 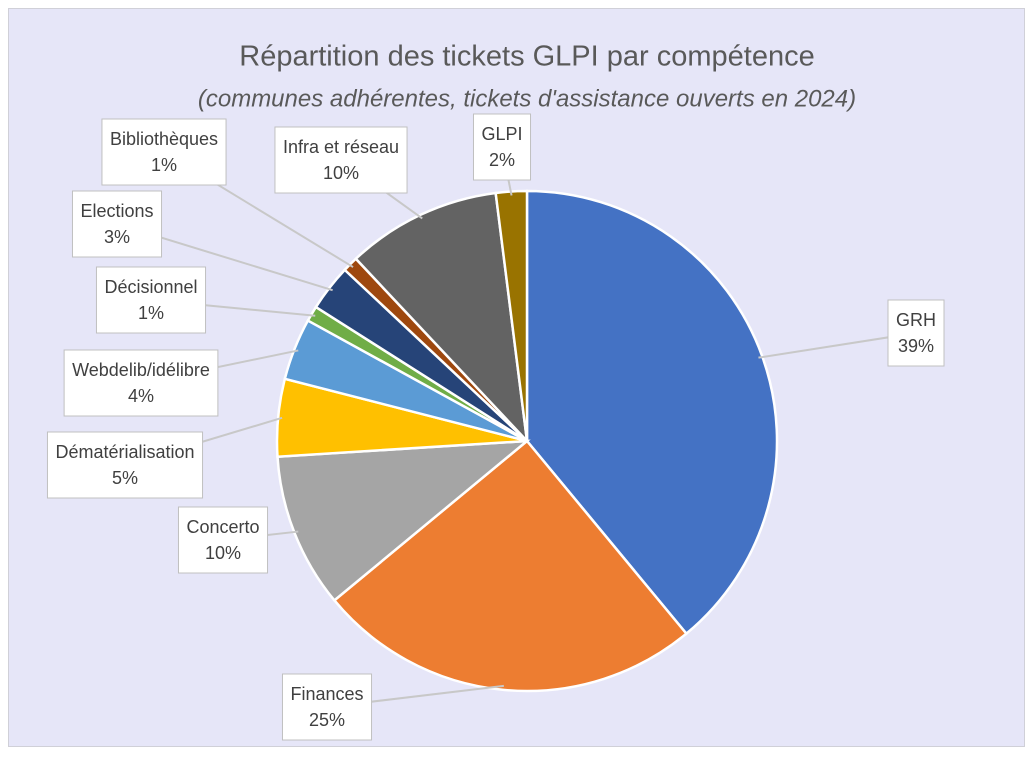 I want to click on label-name: Concerto, so click(x=222, y=527).